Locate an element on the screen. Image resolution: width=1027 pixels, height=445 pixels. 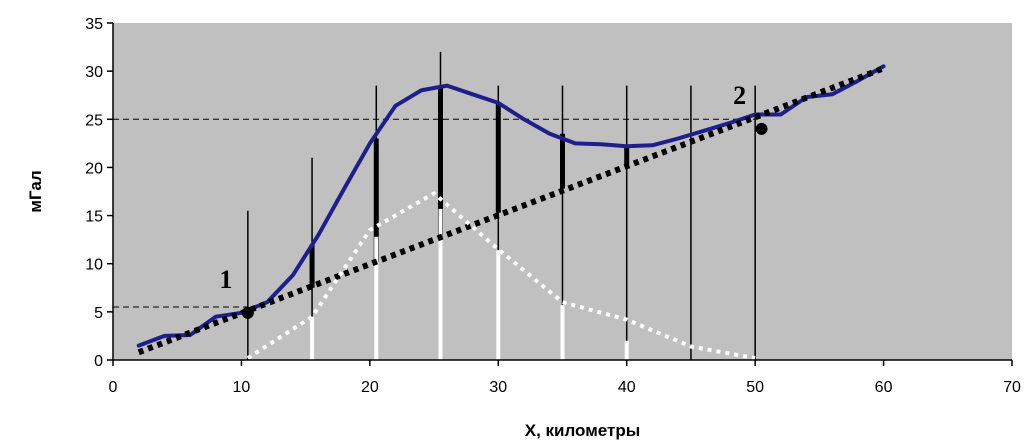
x-tick-label: 50 is located at coordinates (755, 387).